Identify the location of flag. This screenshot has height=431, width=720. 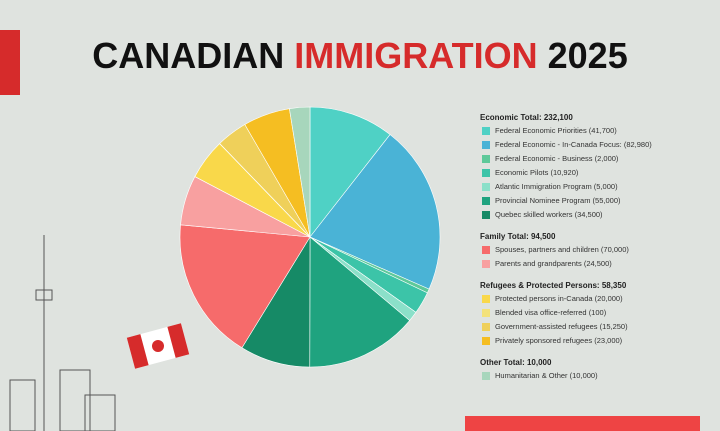
(158, 346).